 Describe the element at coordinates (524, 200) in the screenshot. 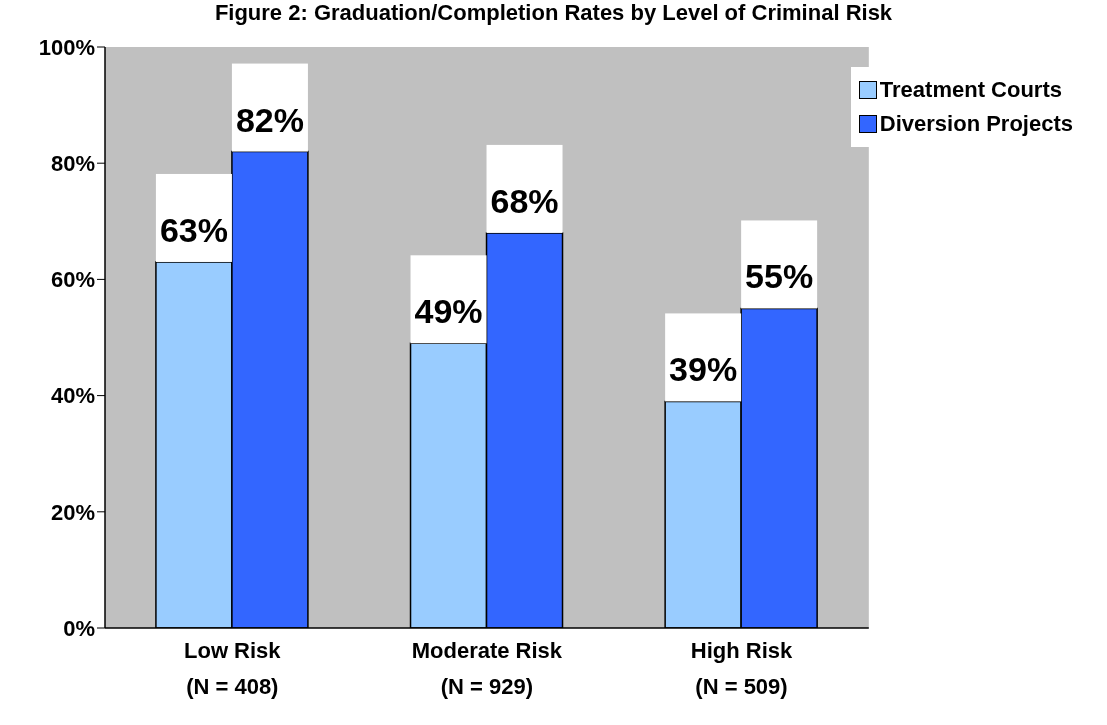

I see `data-label: 68%` at that location.